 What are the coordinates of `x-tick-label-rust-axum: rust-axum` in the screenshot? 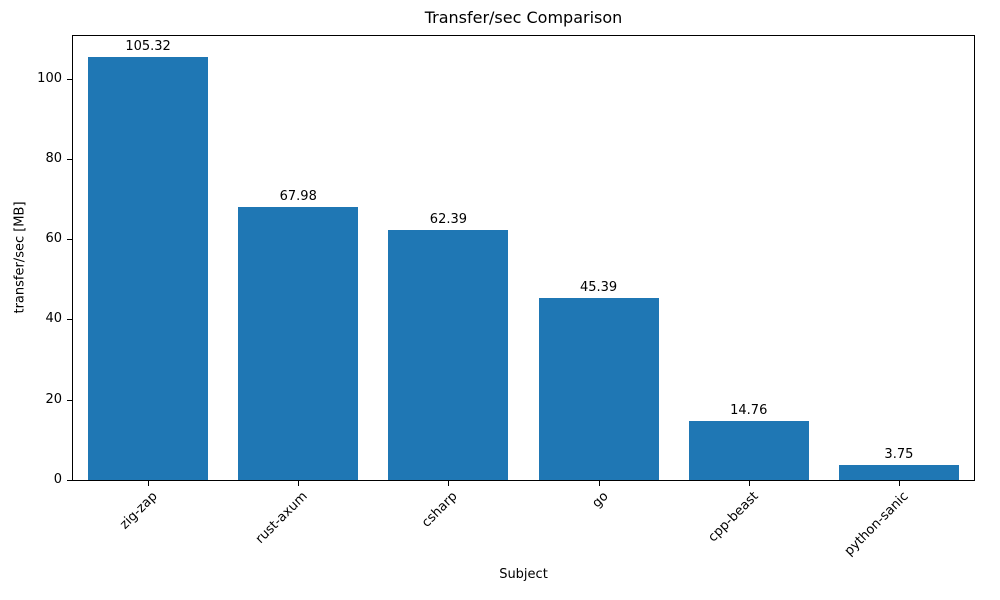 It's located at (282, 518).